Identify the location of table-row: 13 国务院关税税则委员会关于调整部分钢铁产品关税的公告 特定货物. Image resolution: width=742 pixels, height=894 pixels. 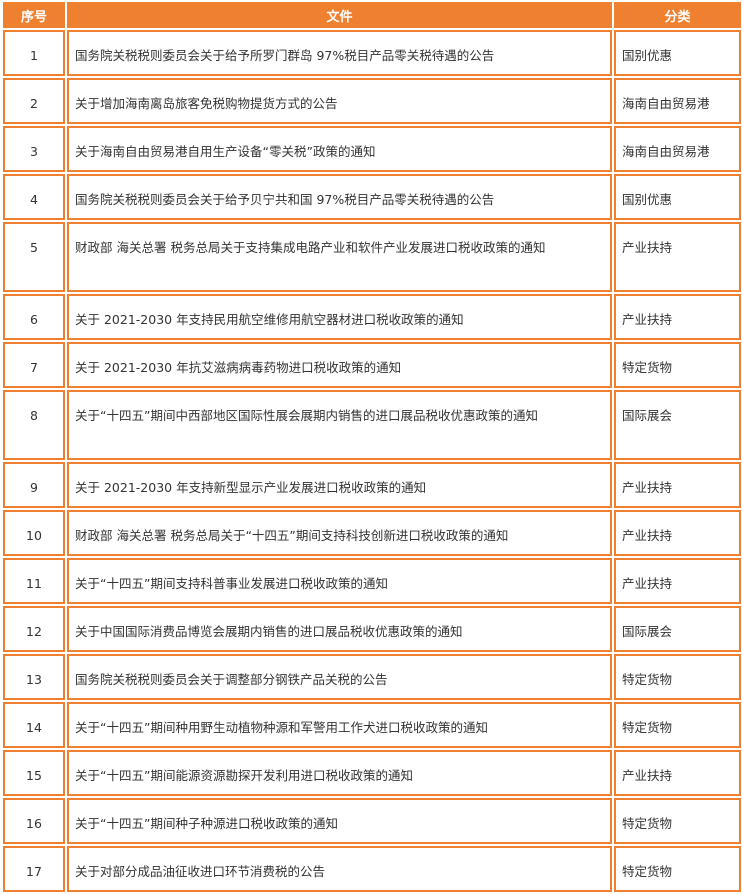
(372, 677).